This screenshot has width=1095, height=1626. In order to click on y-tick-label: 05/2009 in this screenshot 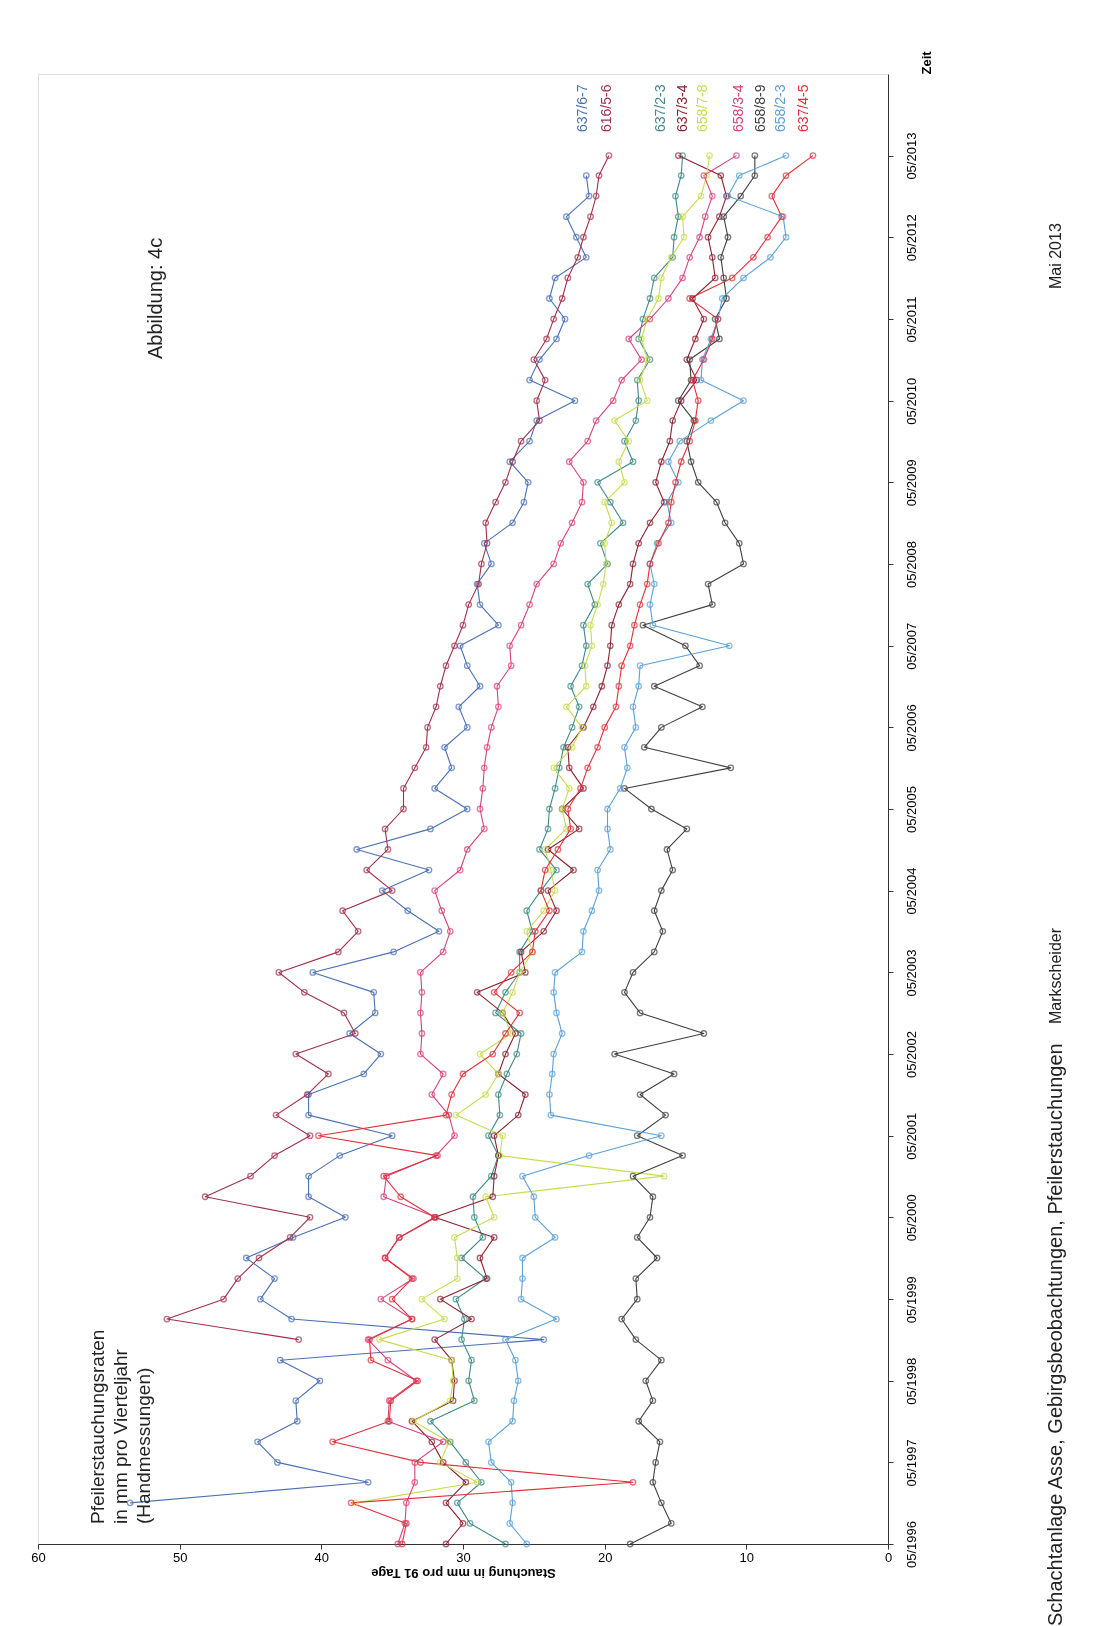, I will do `click(911, 483)`.